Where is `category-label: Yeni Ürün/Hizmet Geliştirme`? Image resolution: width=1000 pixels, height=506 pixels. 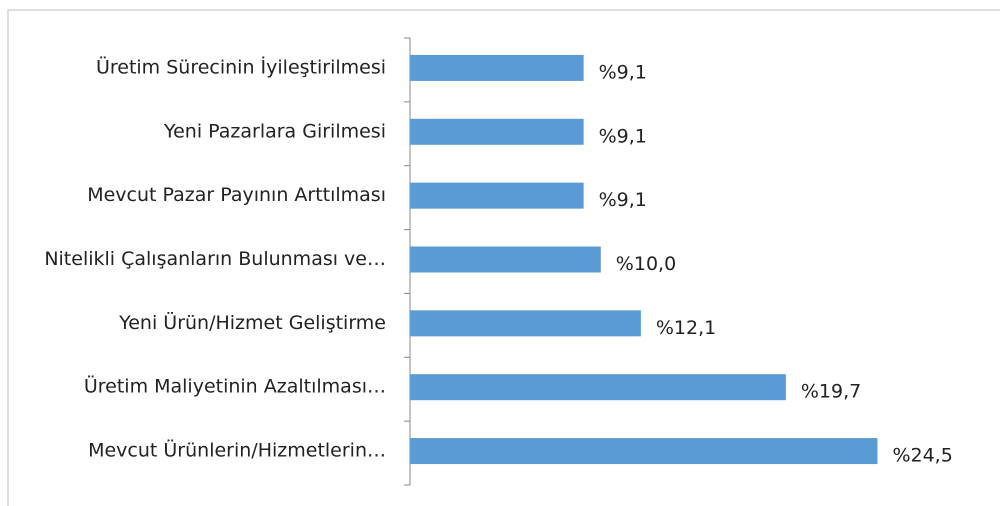
category-label: Yeni Ürün/Hizmet Geliştirme is located at coordinates (252, 322).